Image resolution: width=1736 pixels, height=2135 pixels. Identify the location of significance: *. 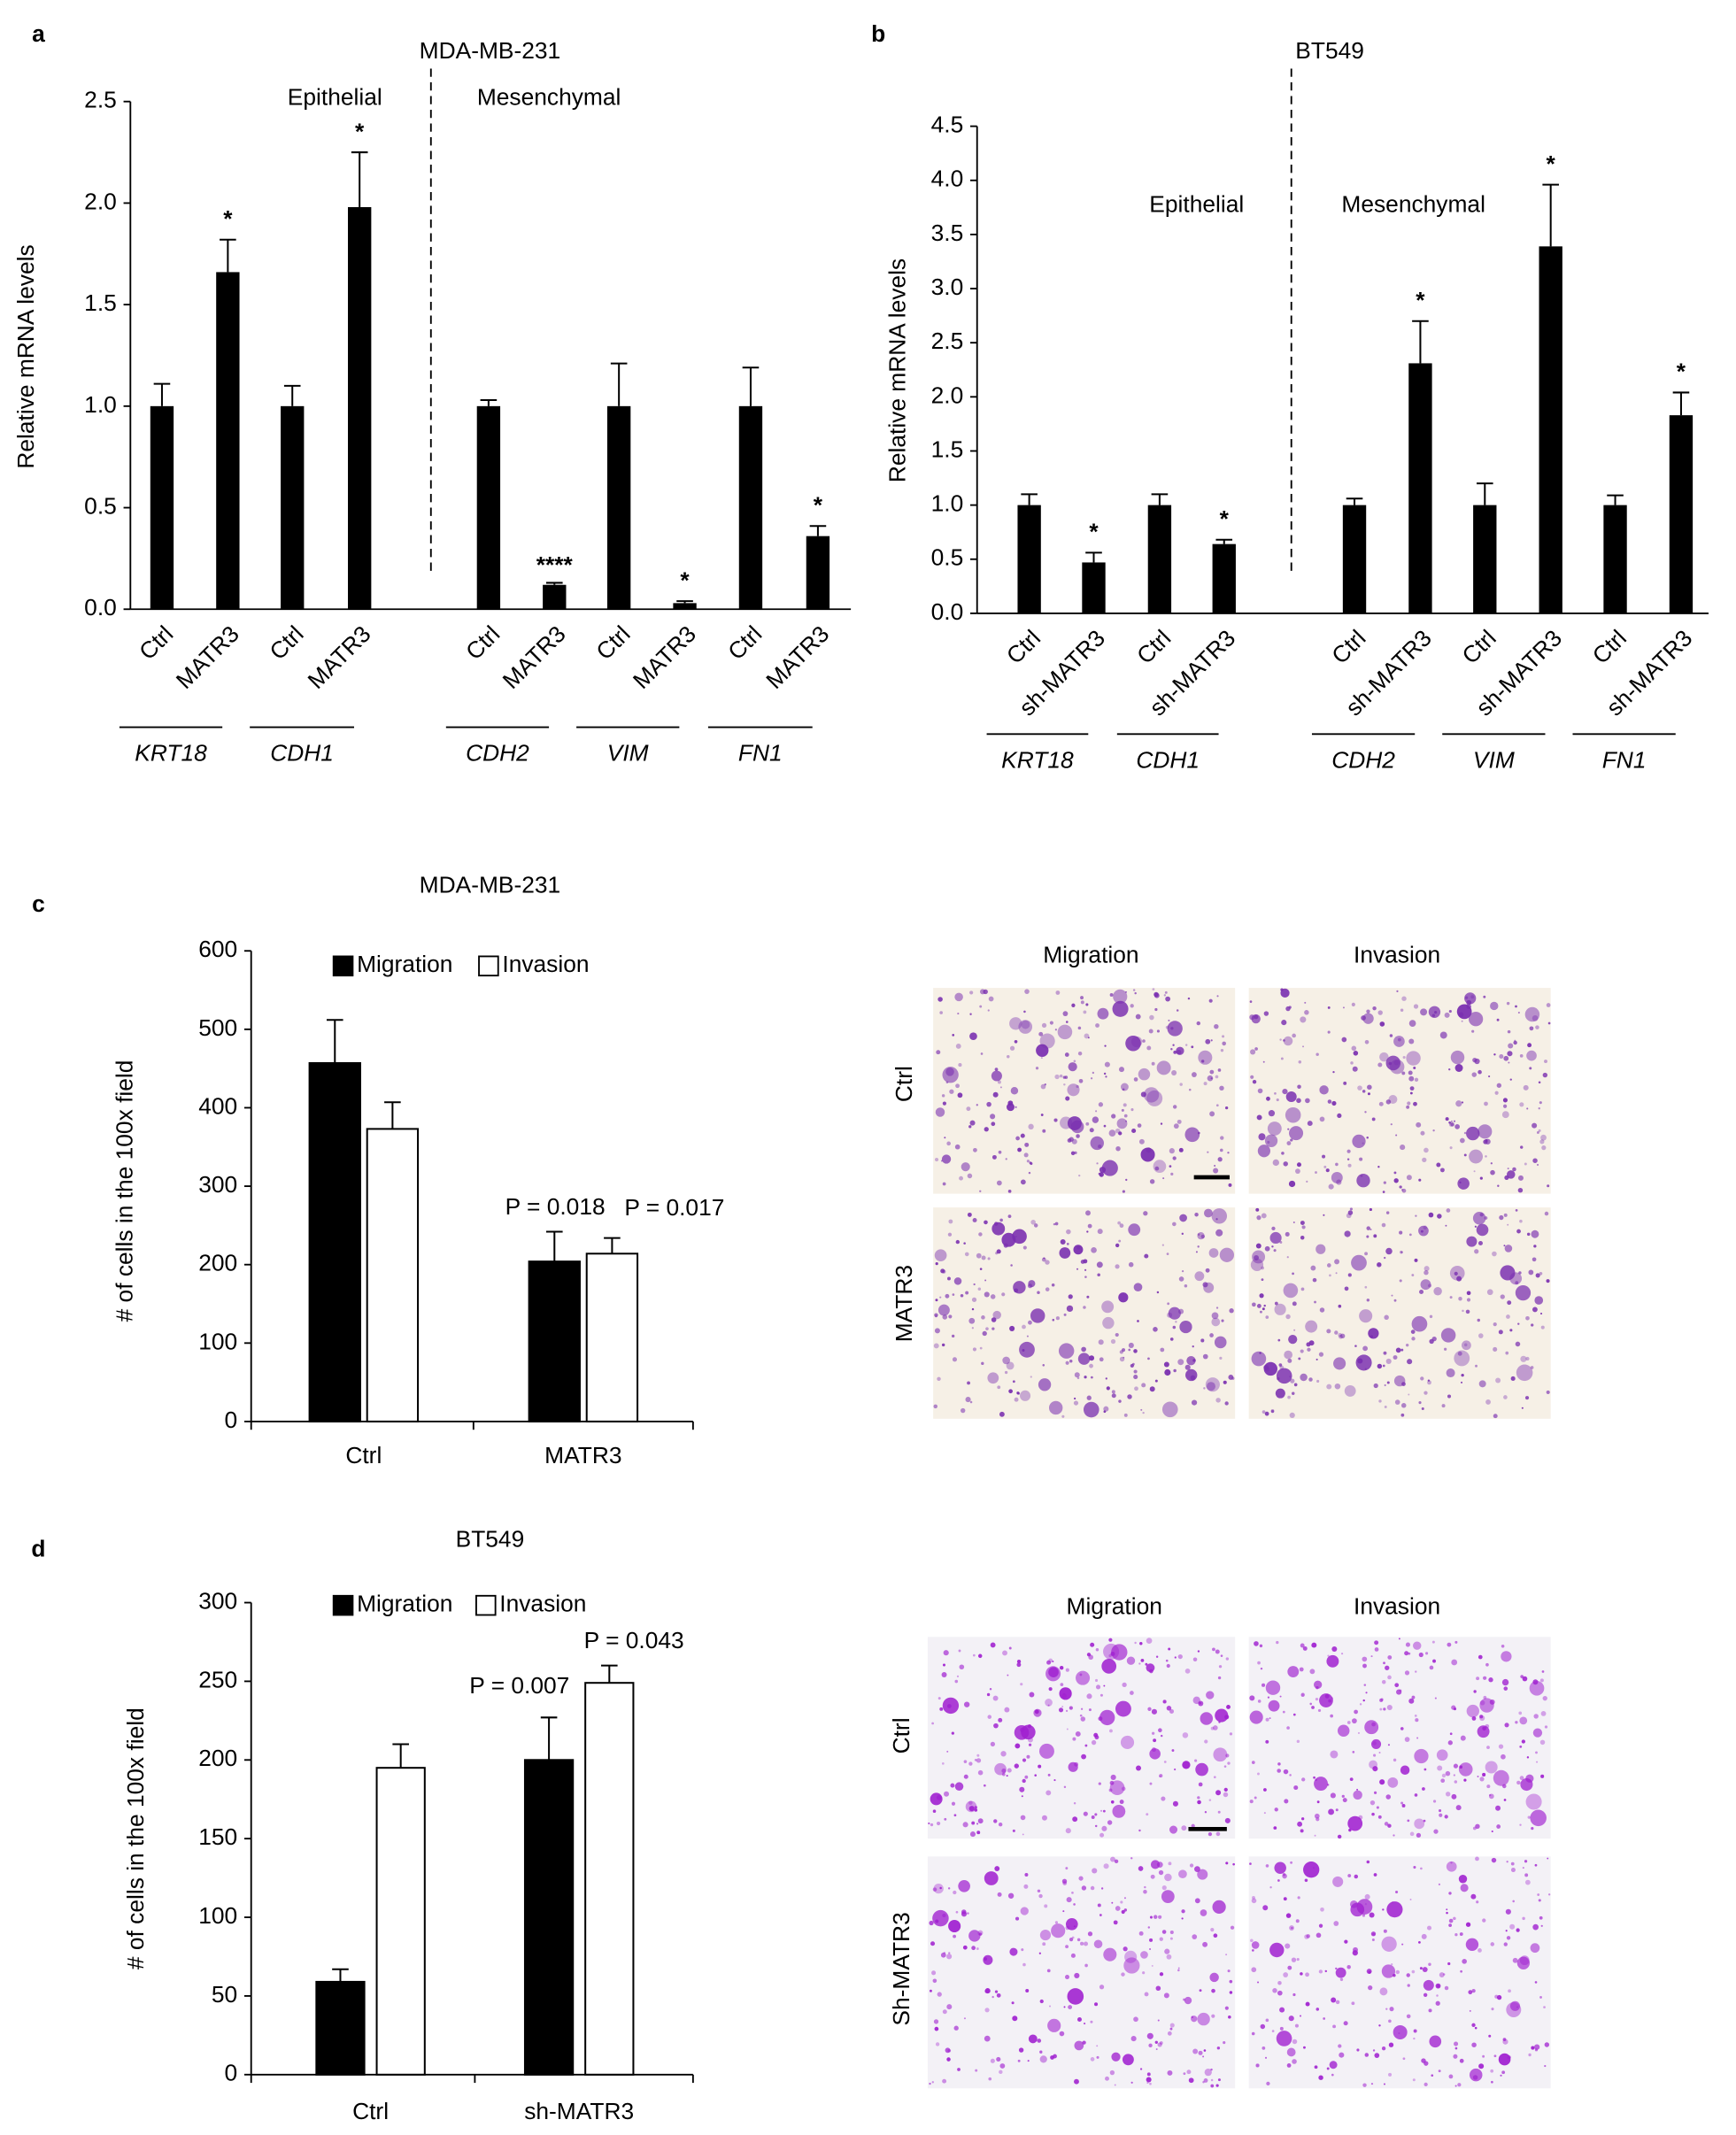
(685, 580).